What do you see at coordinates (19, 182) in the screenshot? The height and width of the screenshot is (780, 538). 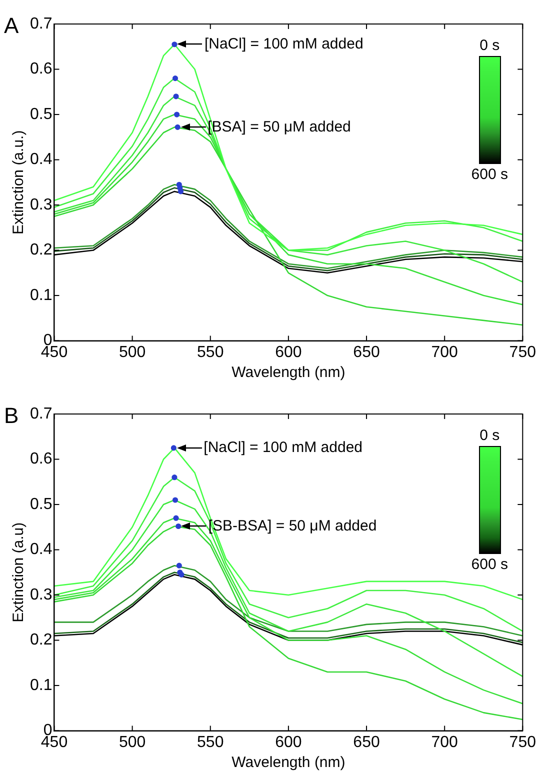 I see `y-axis-title: Extinction (a.u.)` at bounding box center [19, 182].